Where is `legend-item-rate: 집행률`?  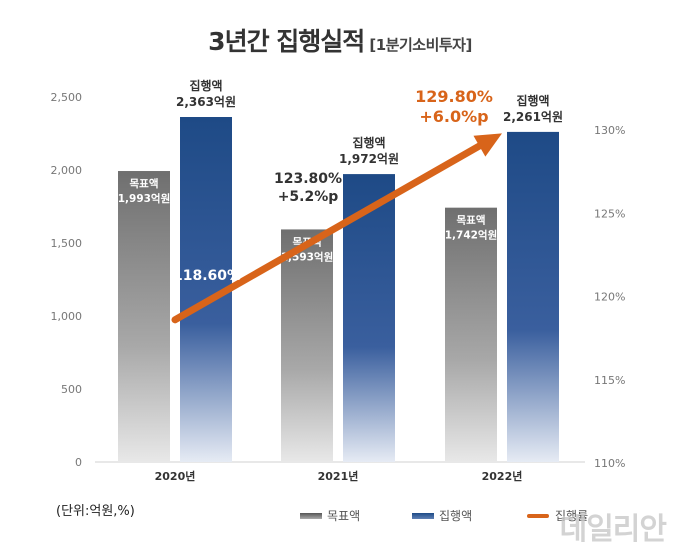 legend-item-rate: 집행률 is located at coordinates (557, 515).